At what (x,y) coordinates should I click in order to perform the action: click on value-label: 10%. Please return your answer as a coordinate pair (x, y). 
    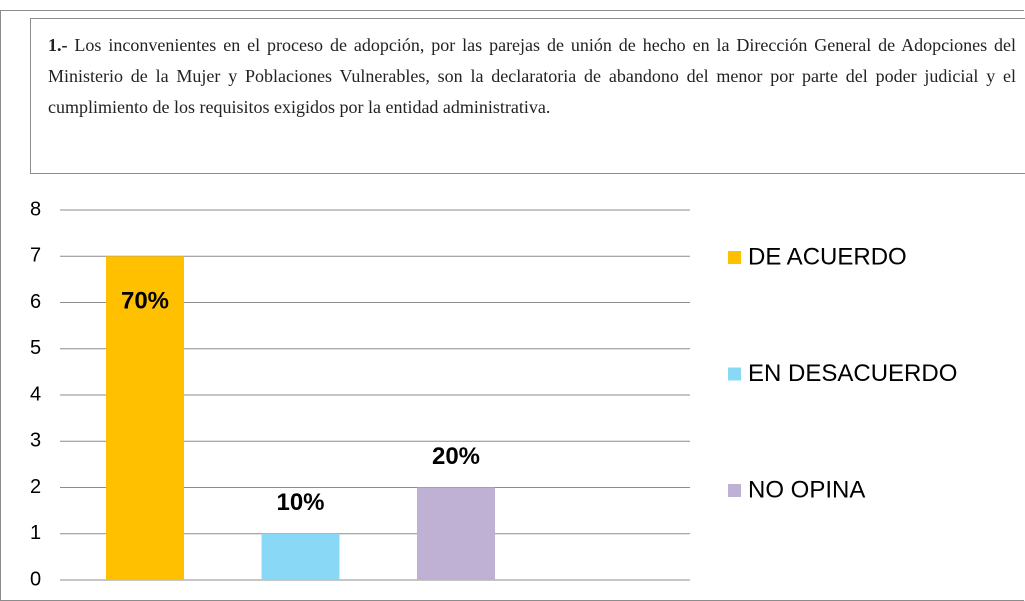
    Looking at the image, I should click on (300, 502).